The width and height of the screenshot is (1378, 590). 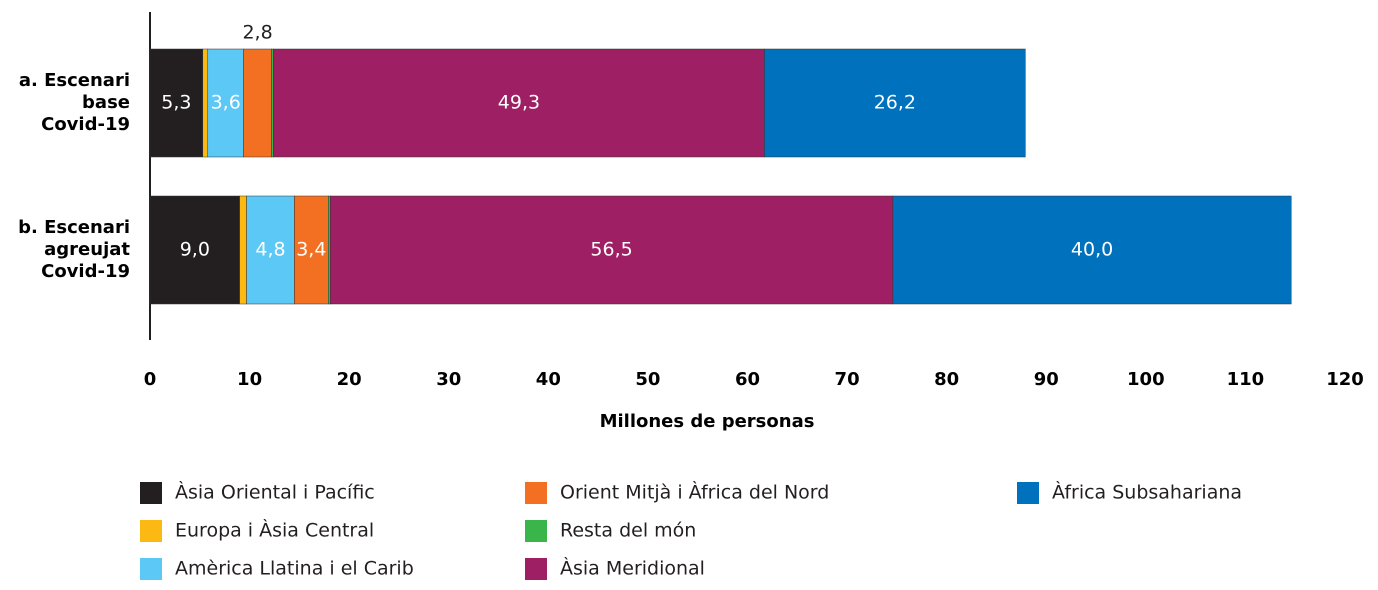 I want to click on data-label: 5,3, so click(x=176, y=103).